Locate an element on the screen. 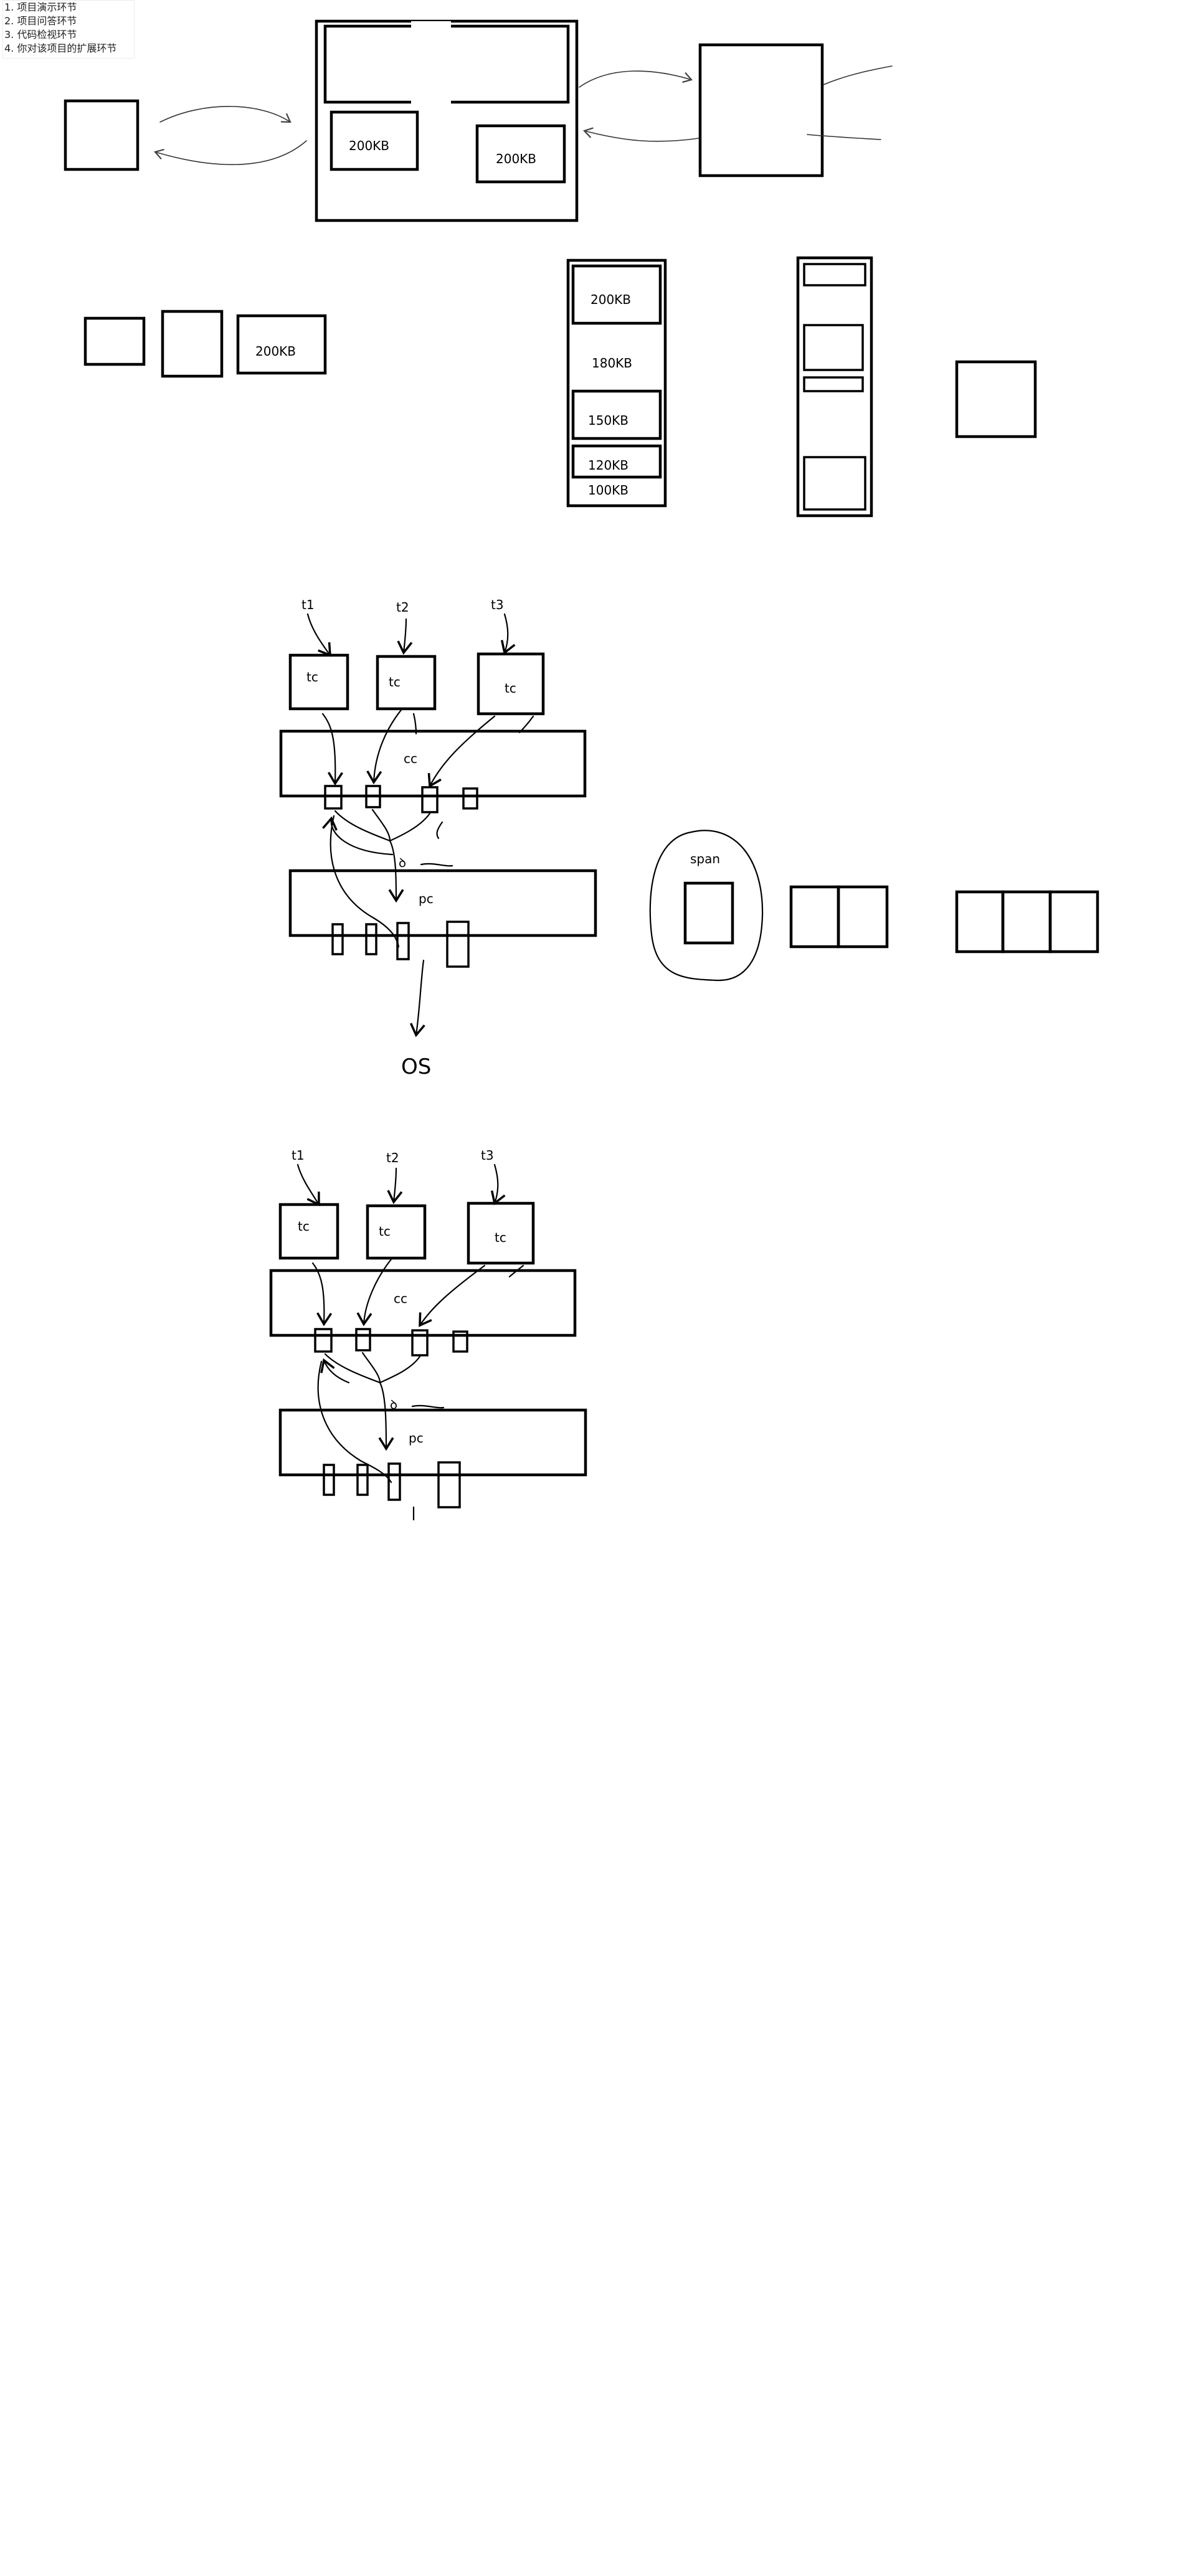  small-block-left is located at coordinates (102, 135).